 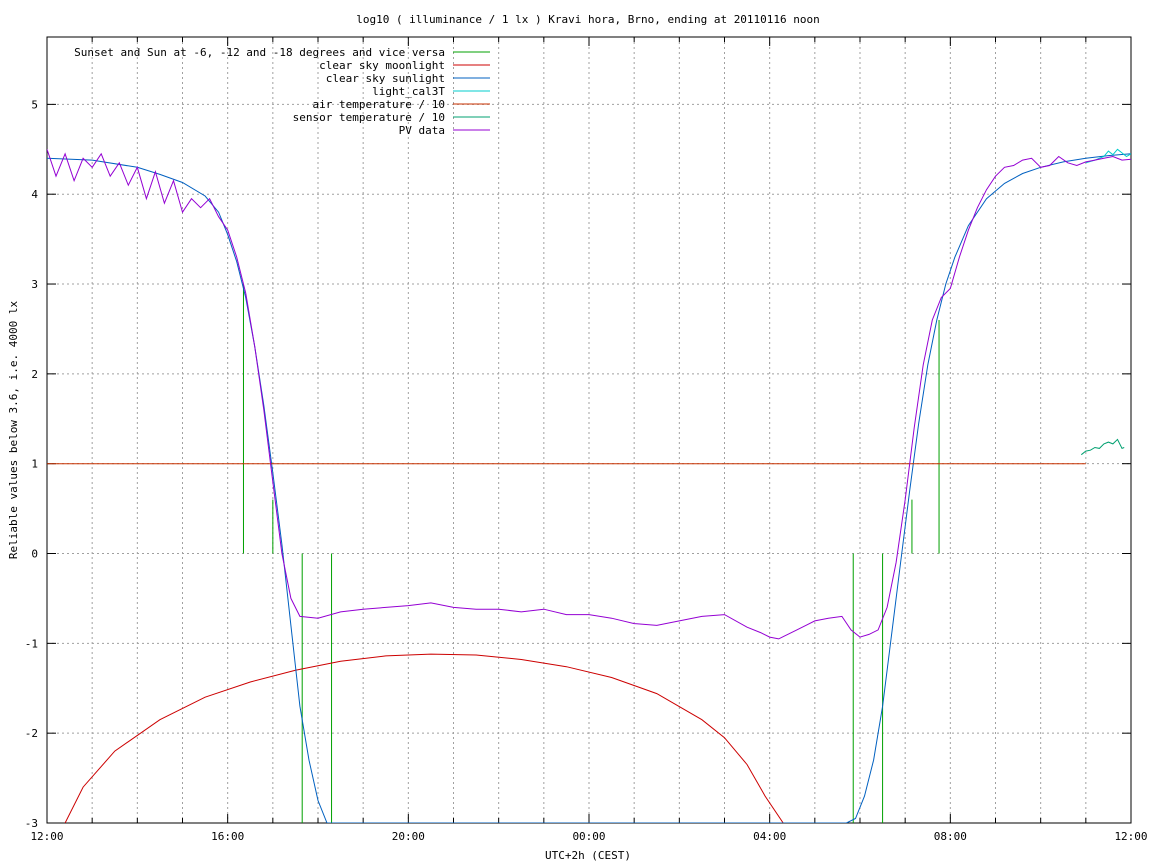 What do you see at coordinates (379, 104) in the screenshot?
I see `legend-label: air temperature / 10` at bounding box center [379, 104].